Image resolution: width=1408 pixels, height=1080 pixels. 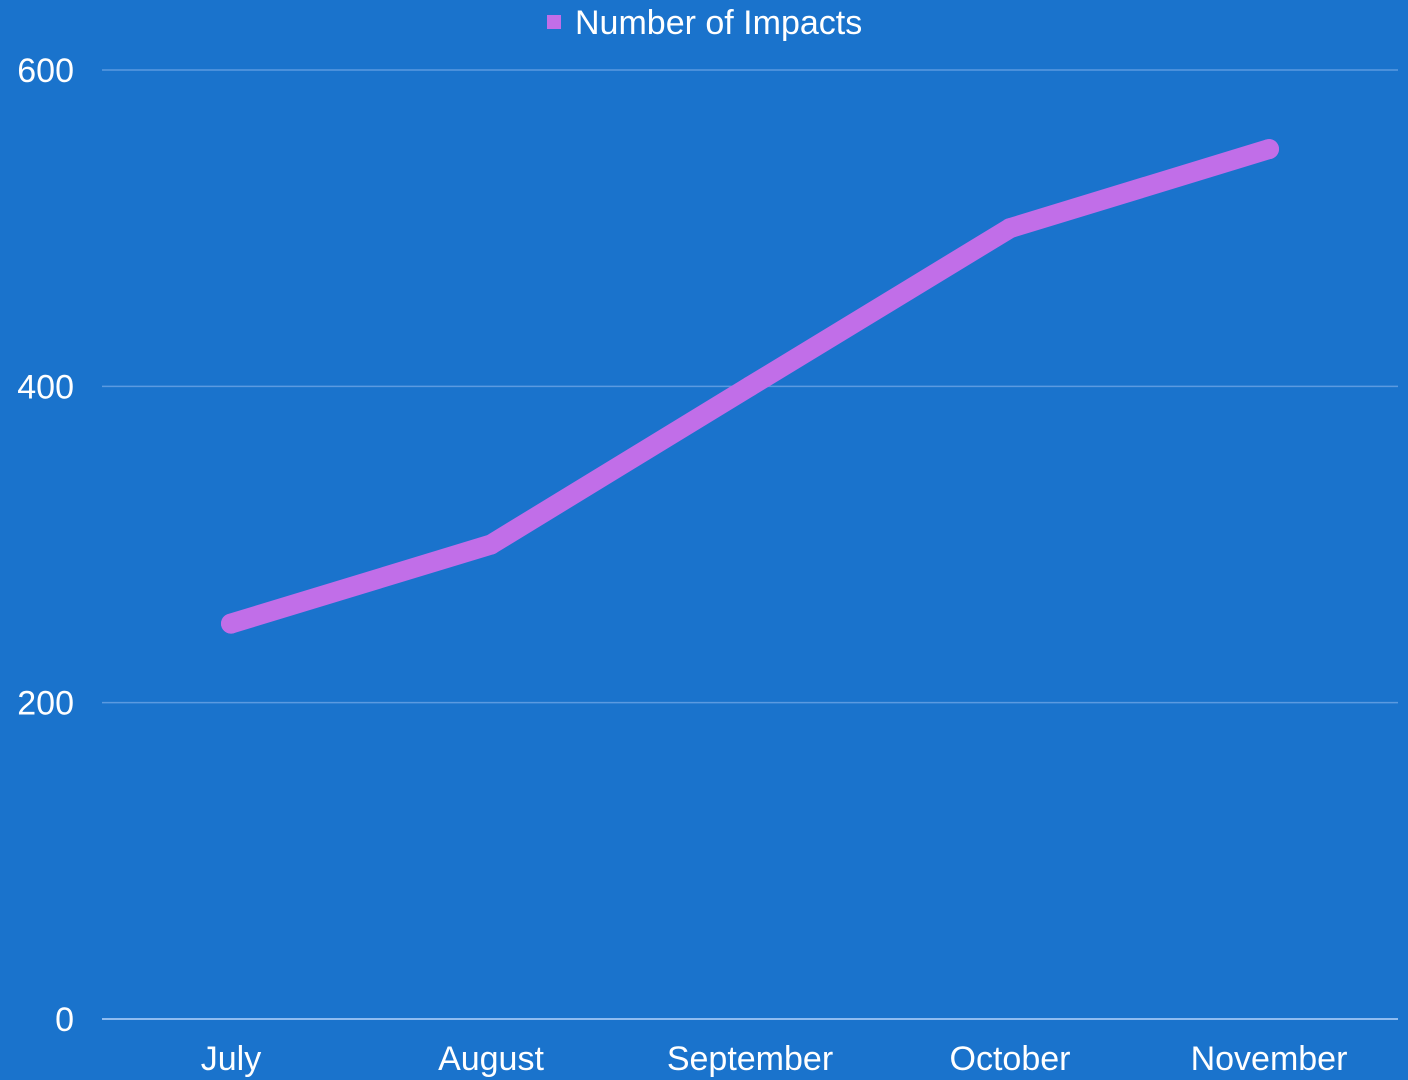 I want to click on y-tick-label: 600, so click(x=45, y=71).